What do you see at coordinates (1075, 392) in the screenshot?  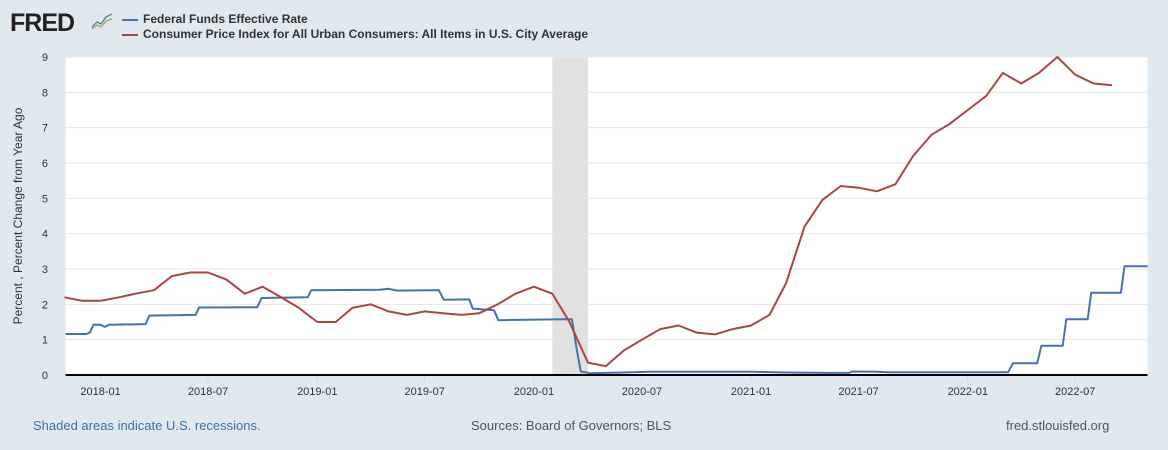 I see `x-tick-label: 2022-07` at bounding box center [1075, 392].